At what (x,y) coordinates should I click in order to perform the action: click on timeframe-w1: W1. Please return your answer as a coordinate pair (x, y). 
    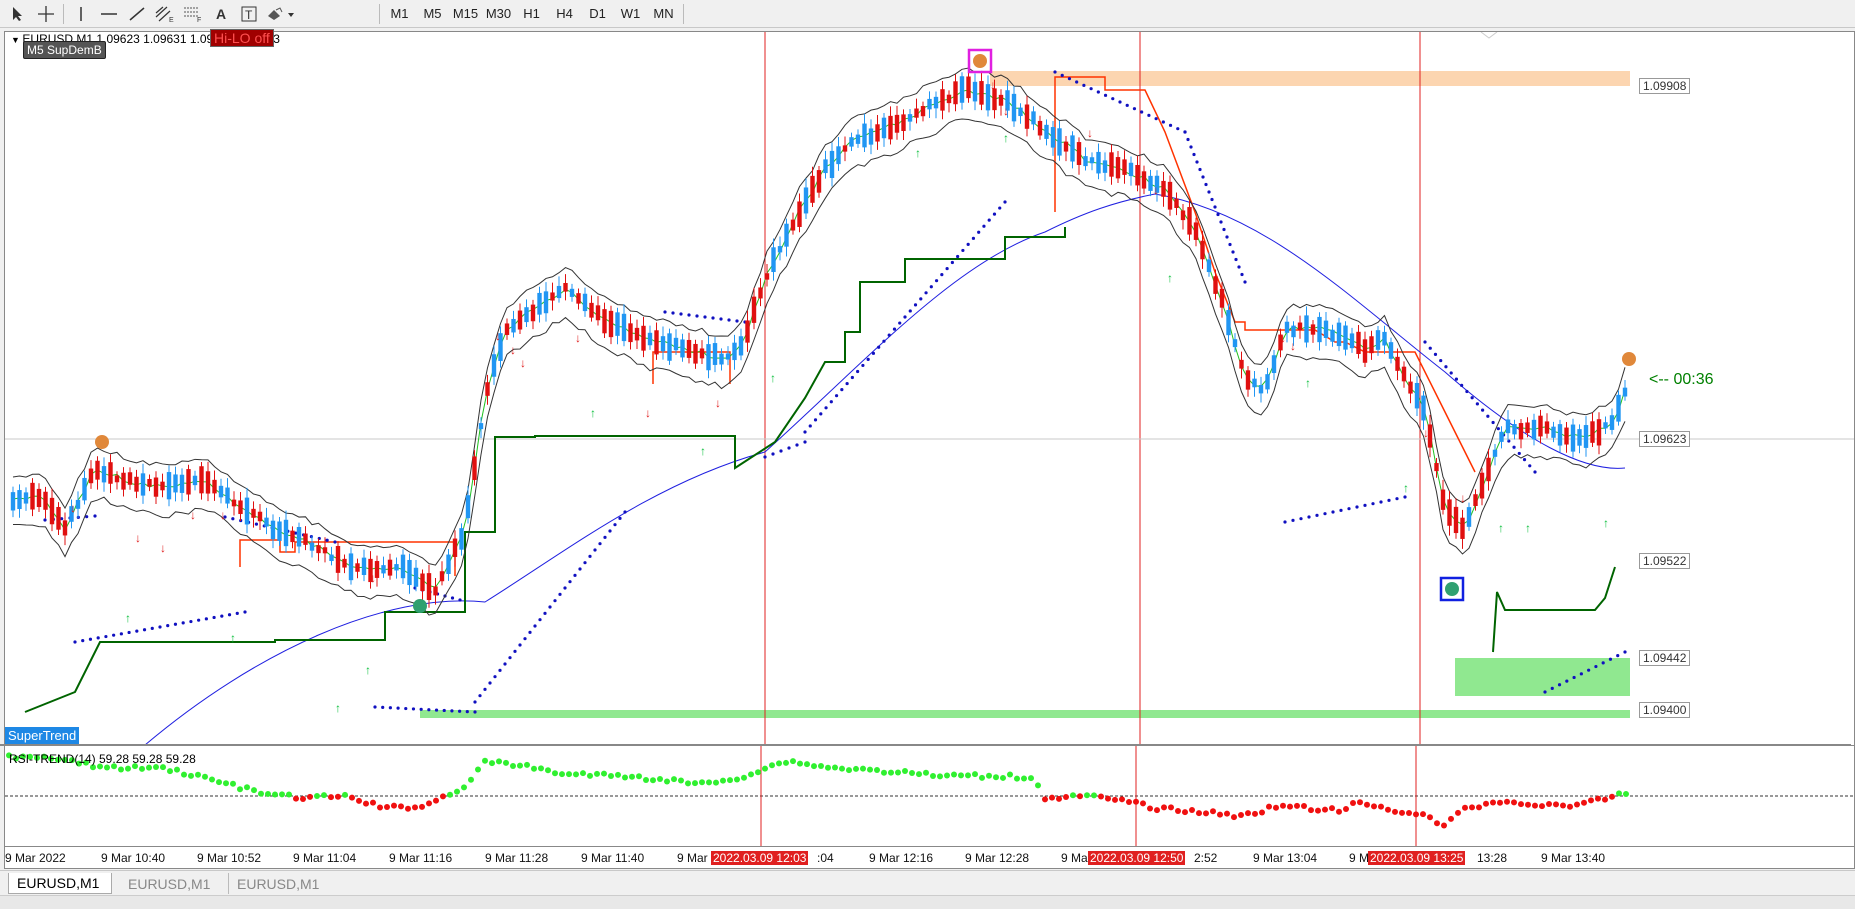
    Looking at the image, I should click on (630, 13).